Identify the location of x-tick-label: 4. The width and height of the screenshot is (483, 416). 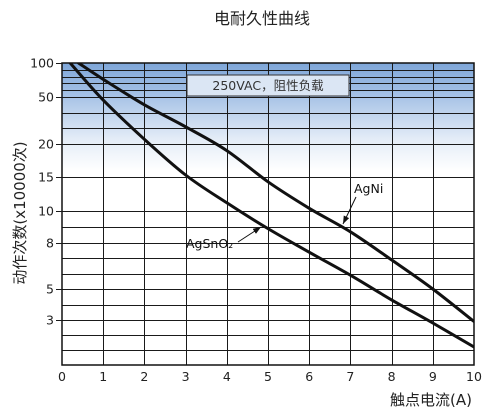
(227, 376).